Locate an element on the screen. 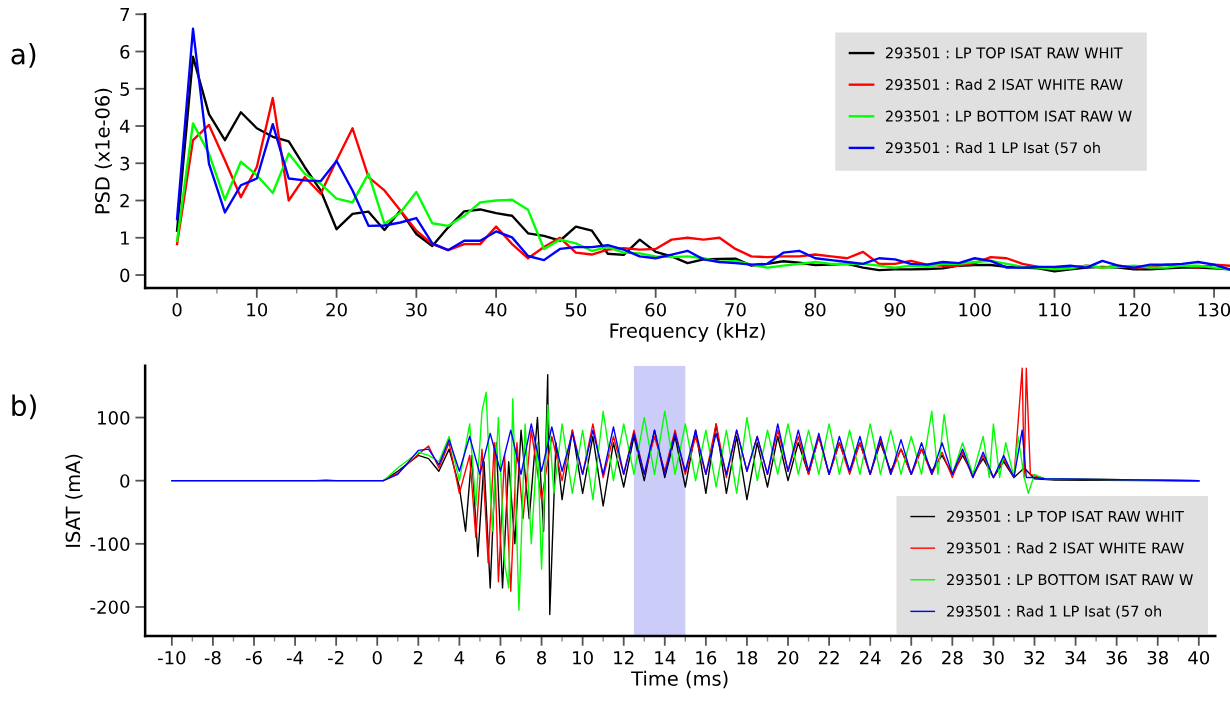 The image size is (1230, 713). y-tick-label: 4 is located at coordinates (124, 126).